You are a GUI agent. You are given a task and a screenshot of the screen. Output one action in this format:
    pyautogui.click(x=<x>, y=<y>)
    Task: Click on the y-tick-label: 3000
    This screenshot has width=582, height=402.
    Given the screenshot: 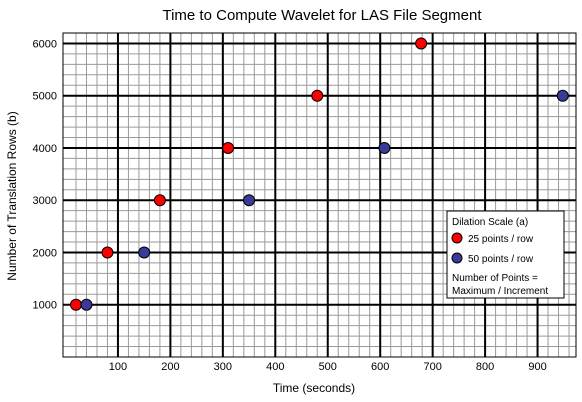 What is the action you would take?
    pyautogui.click(x=45, y=201)
    